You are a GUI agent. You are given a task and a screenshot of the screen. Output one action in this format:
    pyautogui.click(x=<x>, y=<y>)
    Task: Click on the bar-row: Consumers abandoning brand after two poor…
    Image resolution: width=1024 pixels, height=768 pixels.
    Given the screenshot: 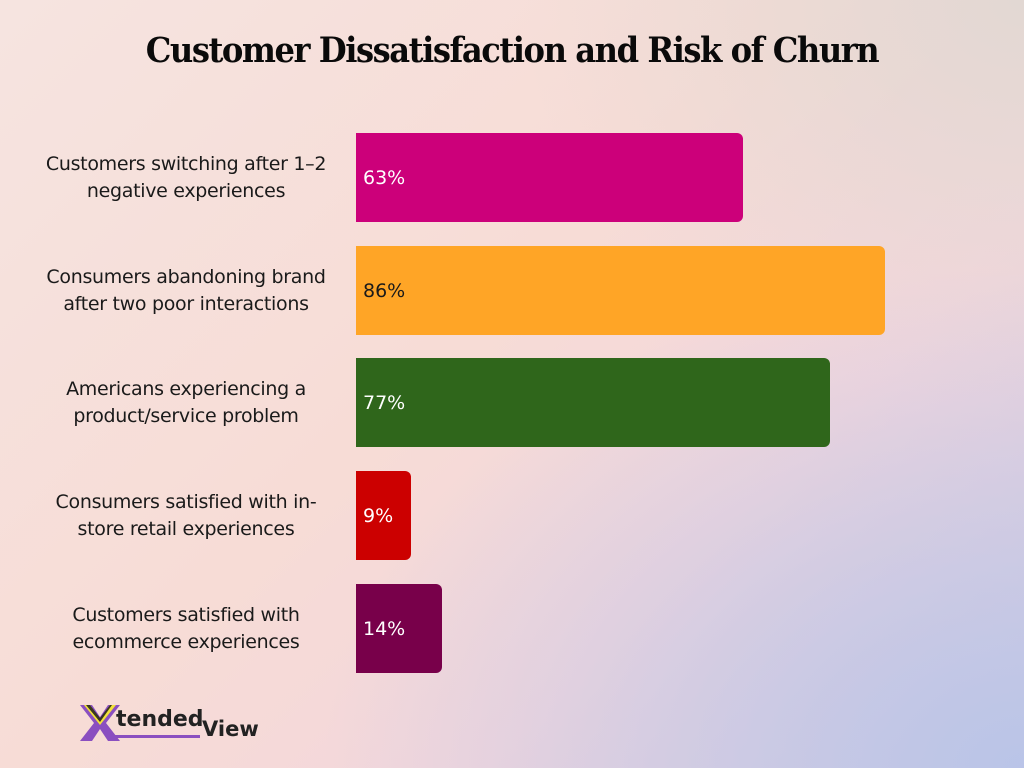 What is the action you would take?
    pyautogui.click(x=512, y=291)
    